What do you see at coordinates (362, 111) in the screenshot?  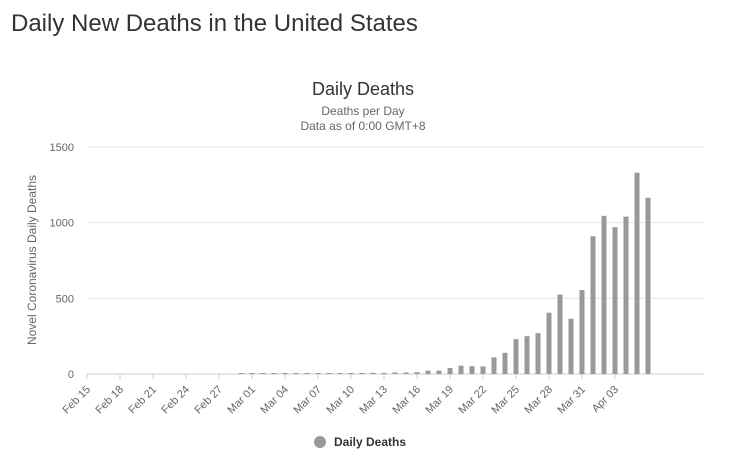 I see `chart-subtitle-line-1: Deaths per Day` at bounding box center [362, 111].